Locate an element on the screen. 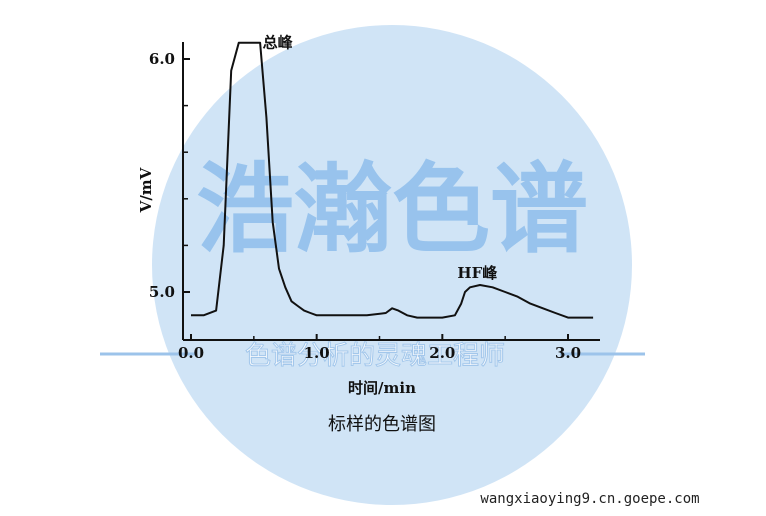 This screenshot has height=516, width=766. figure-caption: 标样的色谱图 is located at coordinates (382, 424).